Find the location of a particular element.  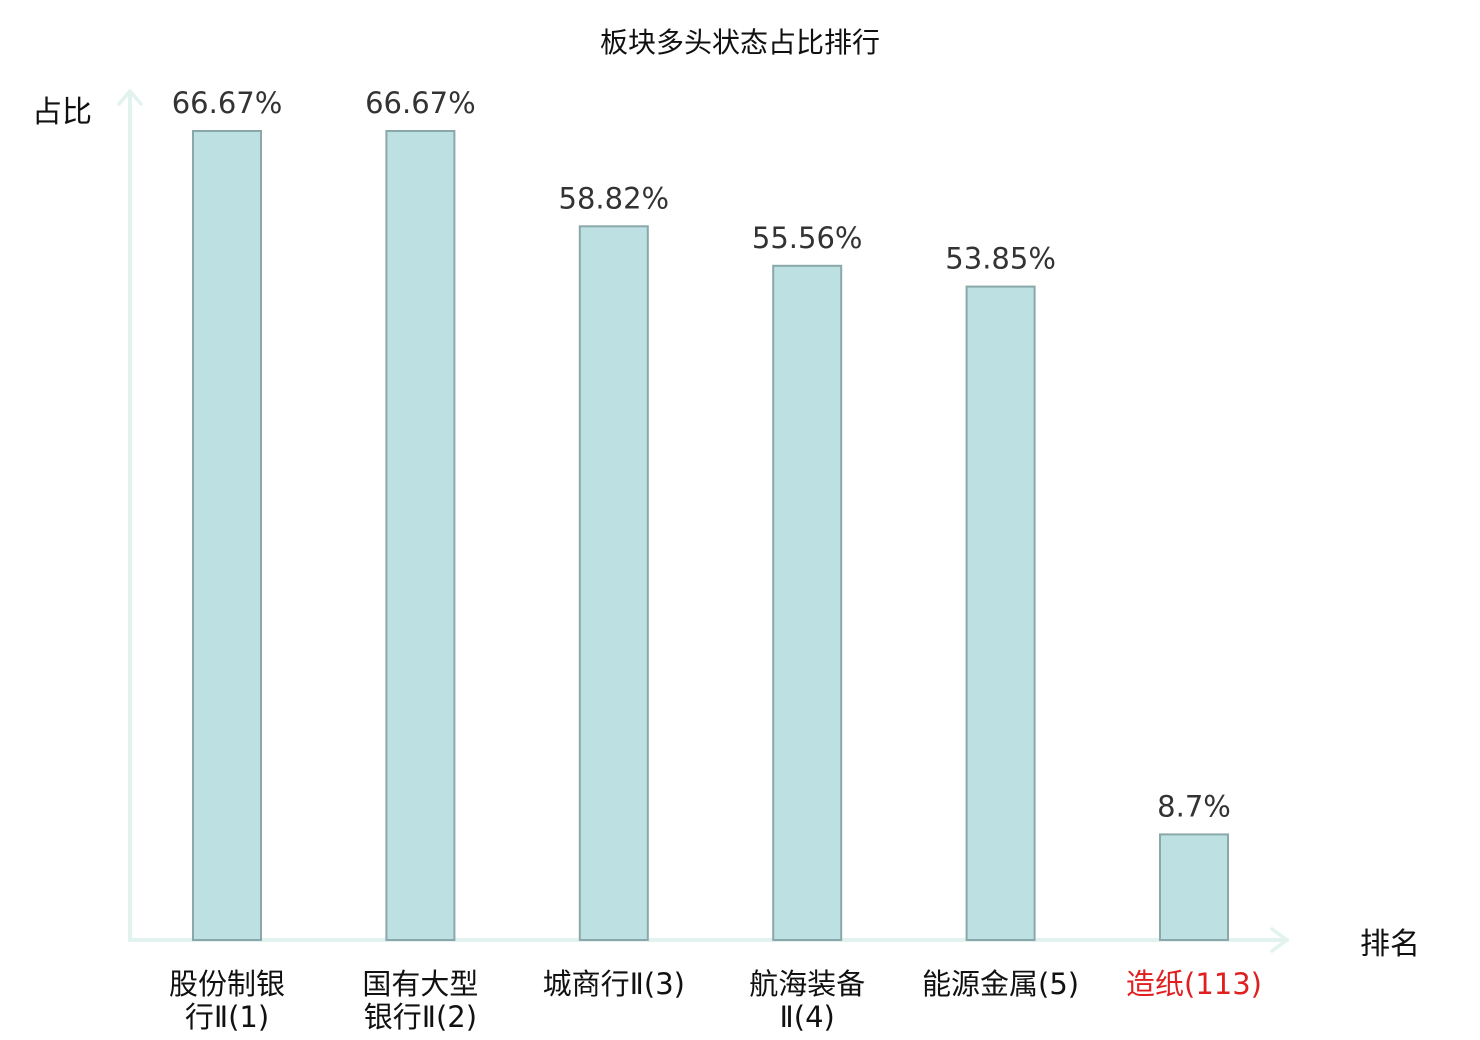

bar-value-label: 8.7% is located at coordinates (1194, 806).